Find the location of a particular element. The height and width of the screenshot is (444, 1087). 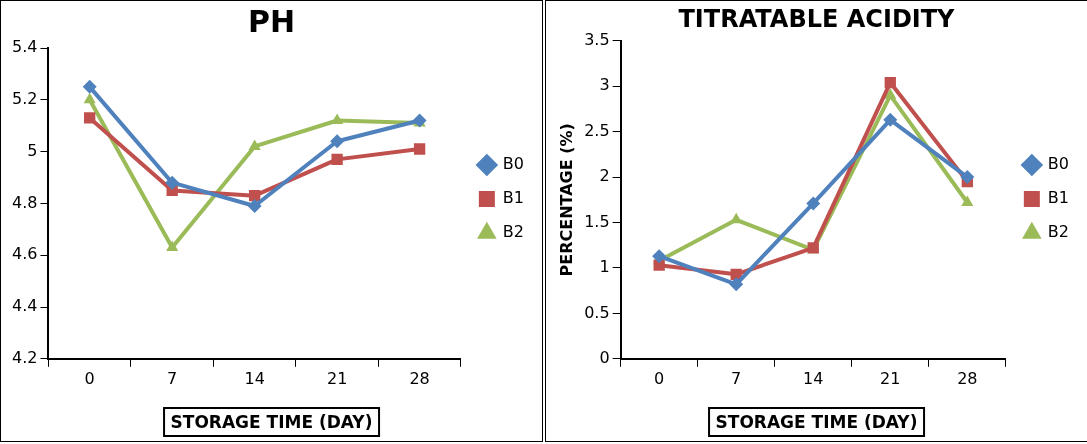

y-tick-label: 0.5 is located at coordinates (597, 312).